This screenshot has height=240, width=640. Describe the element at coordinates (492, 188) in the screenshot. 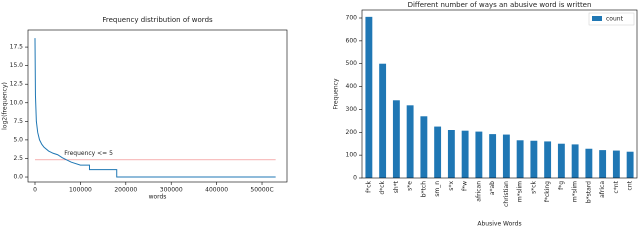

I see `x-tick-label: a*ab` at that location.